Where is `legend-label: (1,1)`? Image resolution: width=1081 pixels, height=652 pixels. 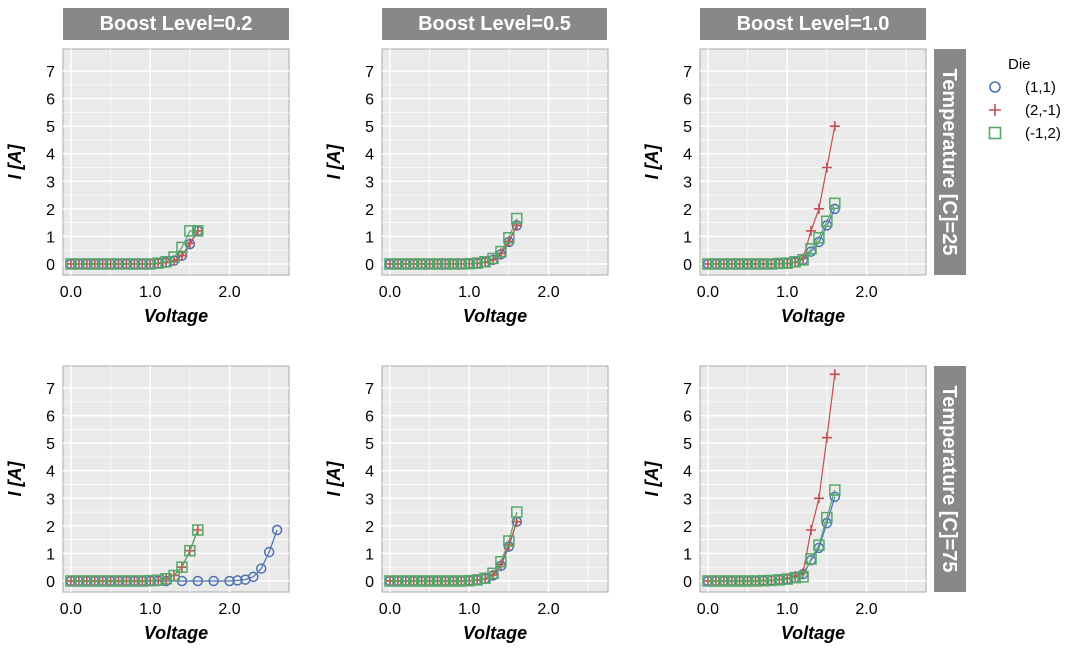 legend-label: (1,1) is located at coordinates (1040, 87).